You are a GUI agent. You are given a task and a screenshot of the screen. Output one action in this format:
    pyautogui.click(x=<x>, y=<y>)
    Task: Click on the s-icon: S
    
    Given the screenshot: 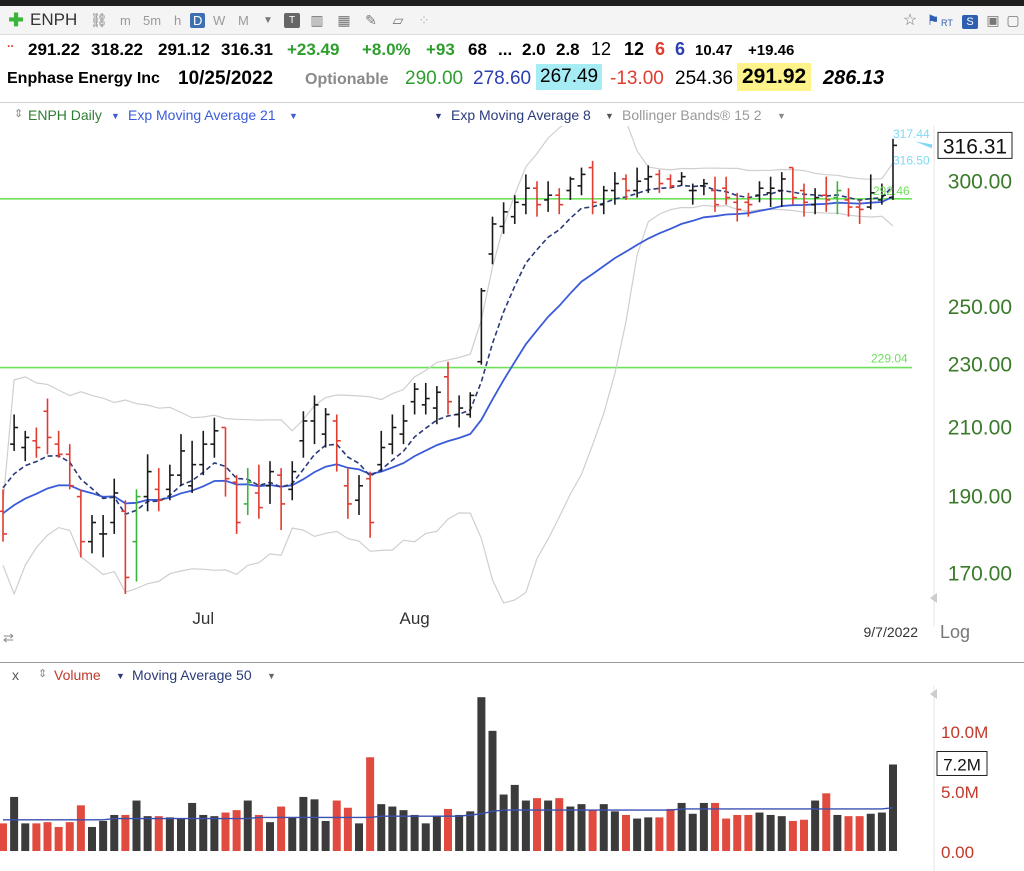 What is the action you would take?
    pyautogui.click(x=970, y=22)
    